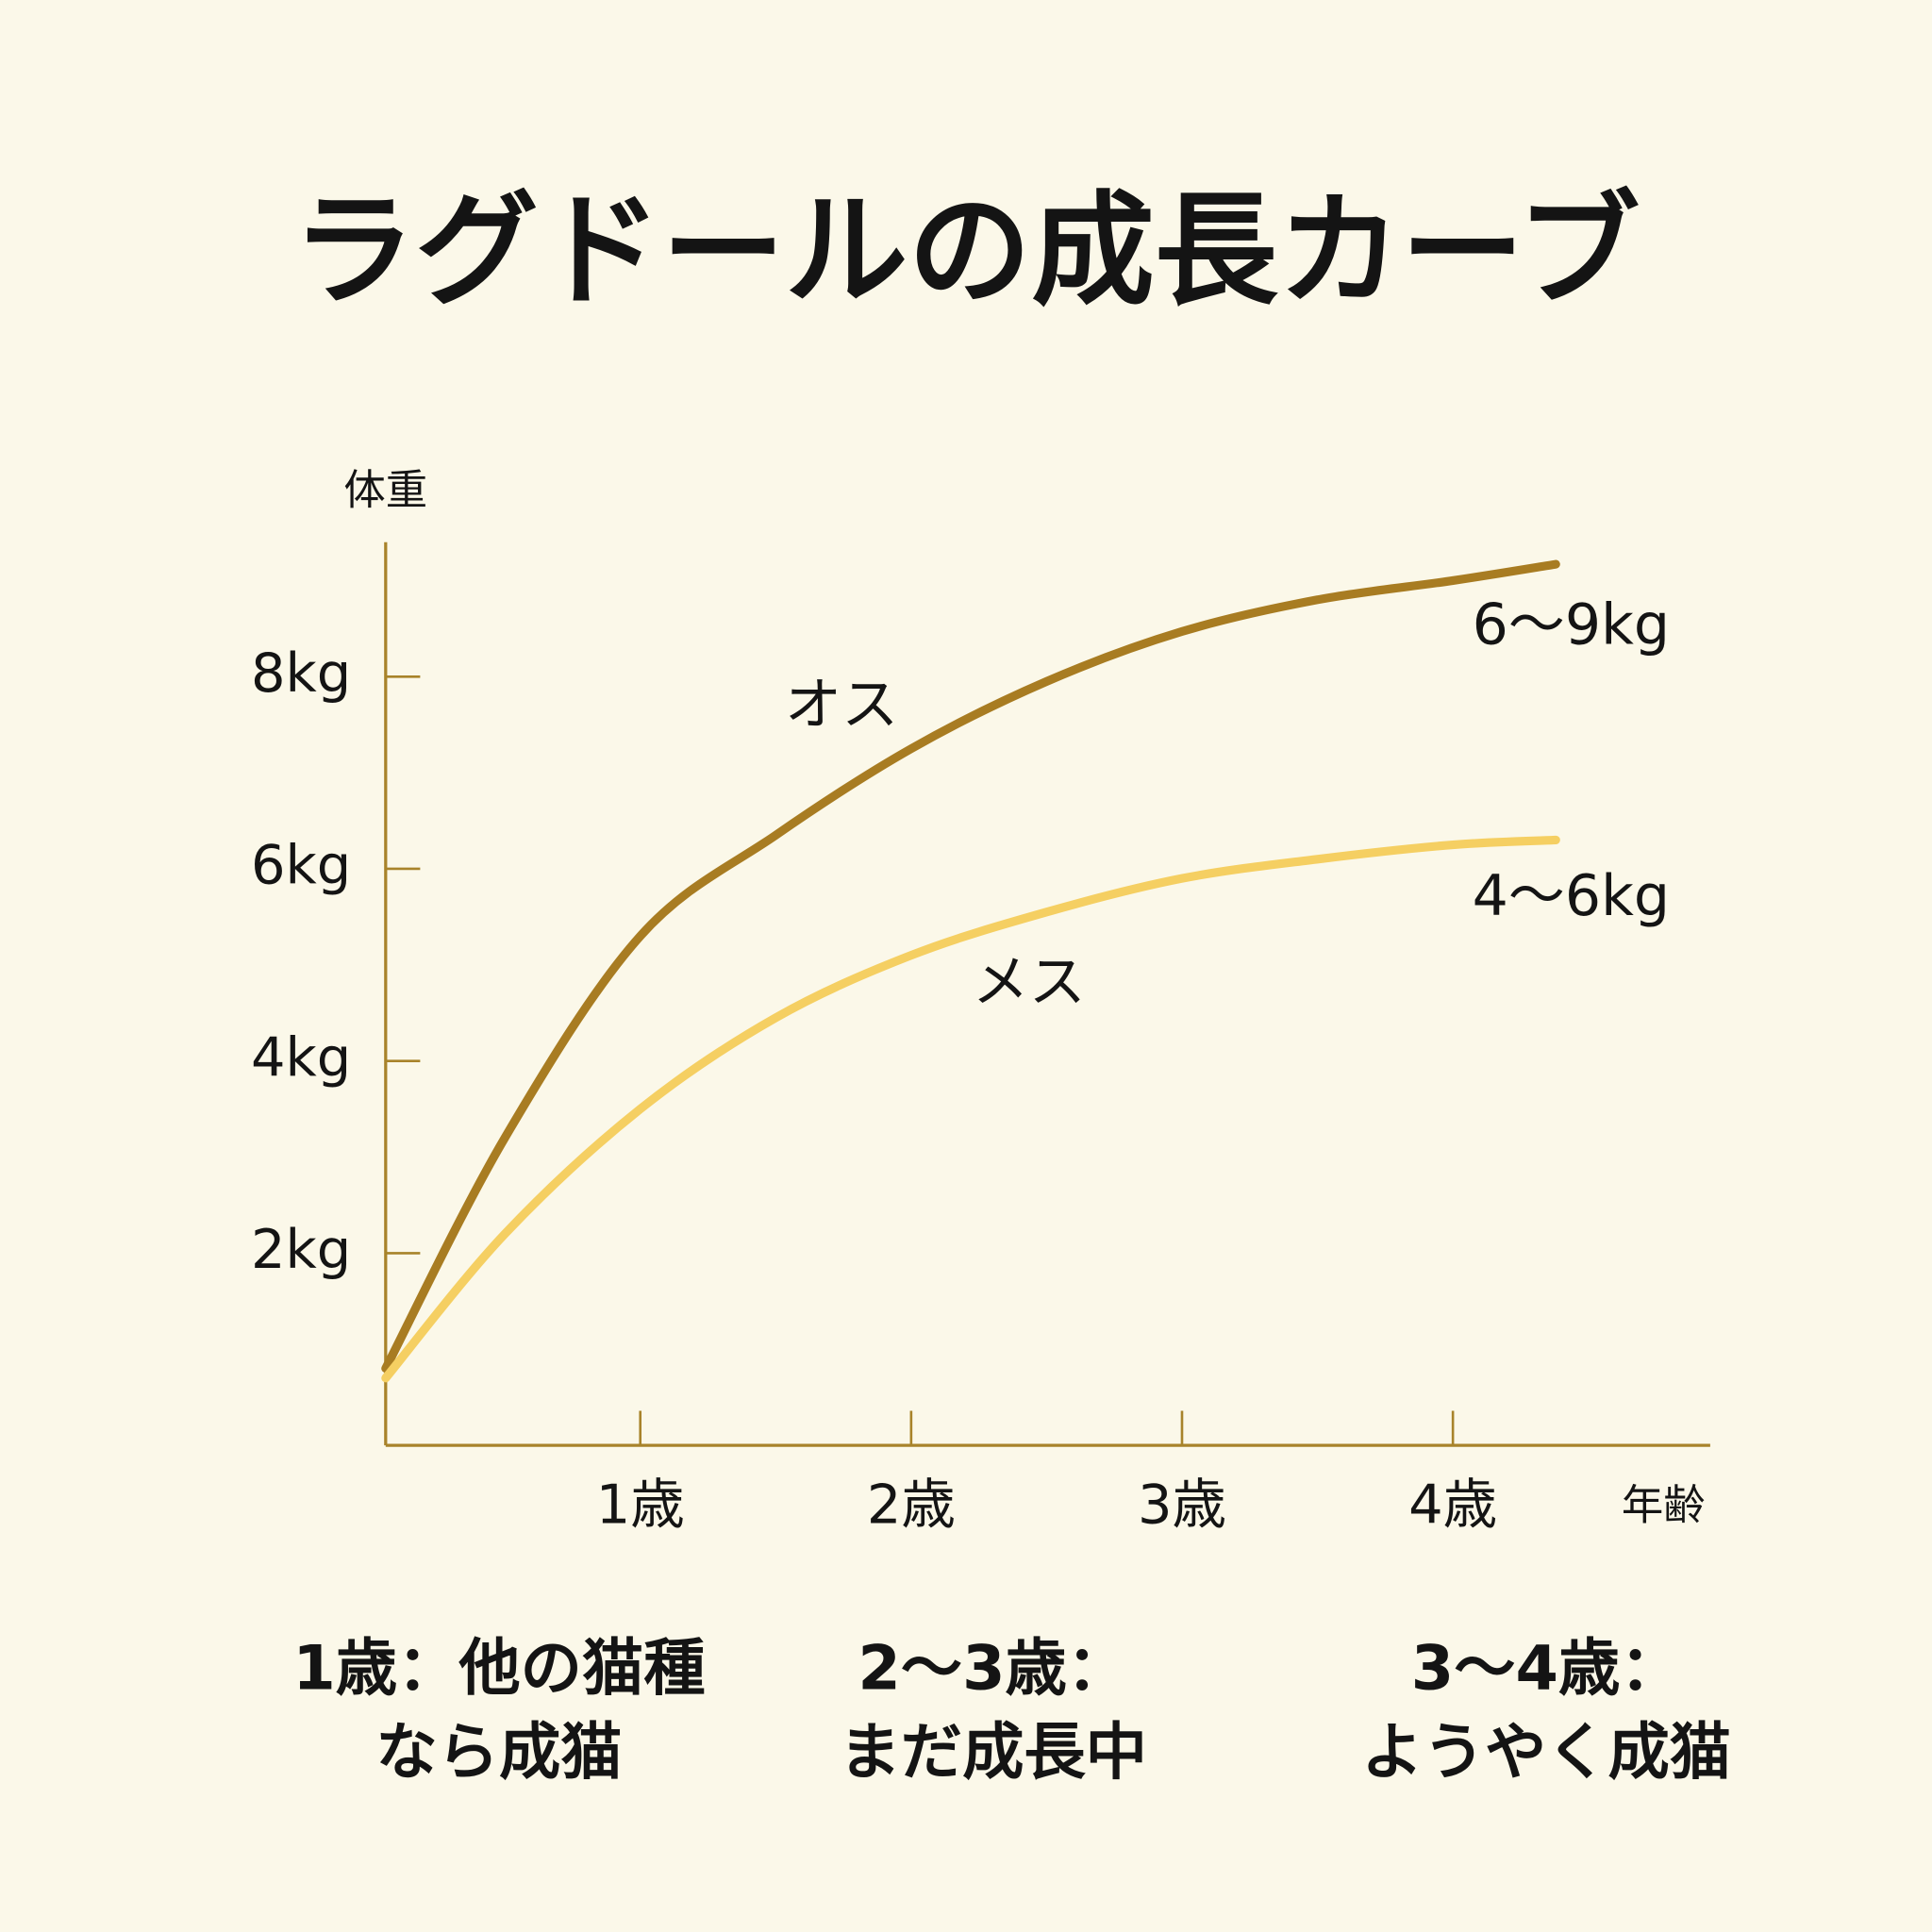 This screenshot has height=1932, width=1932. Describe the element at coordinates (1572, 896) in the screenshot. I see `annotation: 4〜6kg` at that location.